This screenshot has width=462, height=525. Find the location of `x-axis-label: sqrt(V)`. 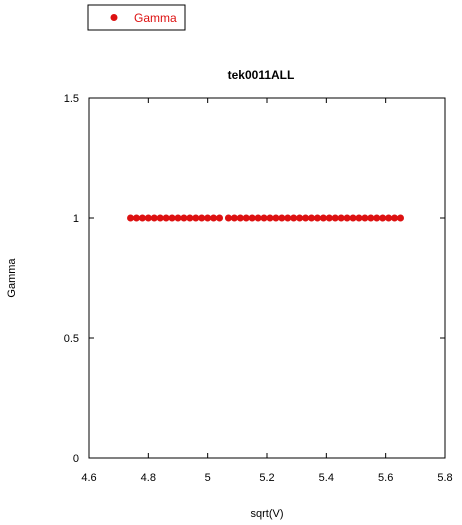

x-axis-label: sqrt(V) is located at coordinates (267, 514).